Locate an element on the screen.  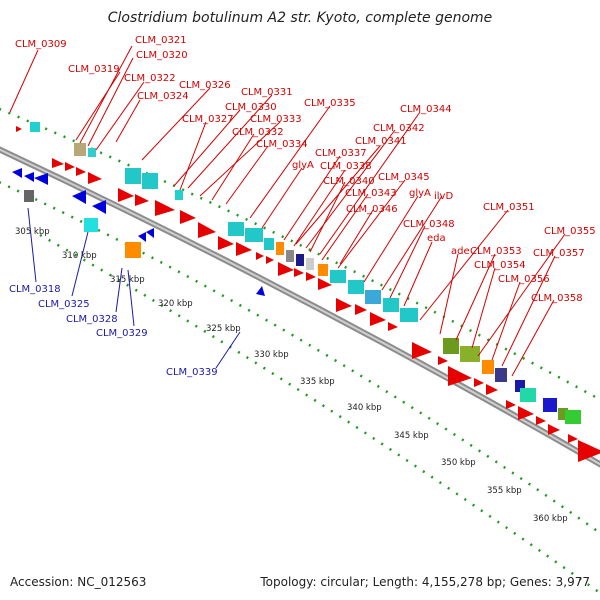
gene-label: CLM_0357 is located at coordinates (559, 253).